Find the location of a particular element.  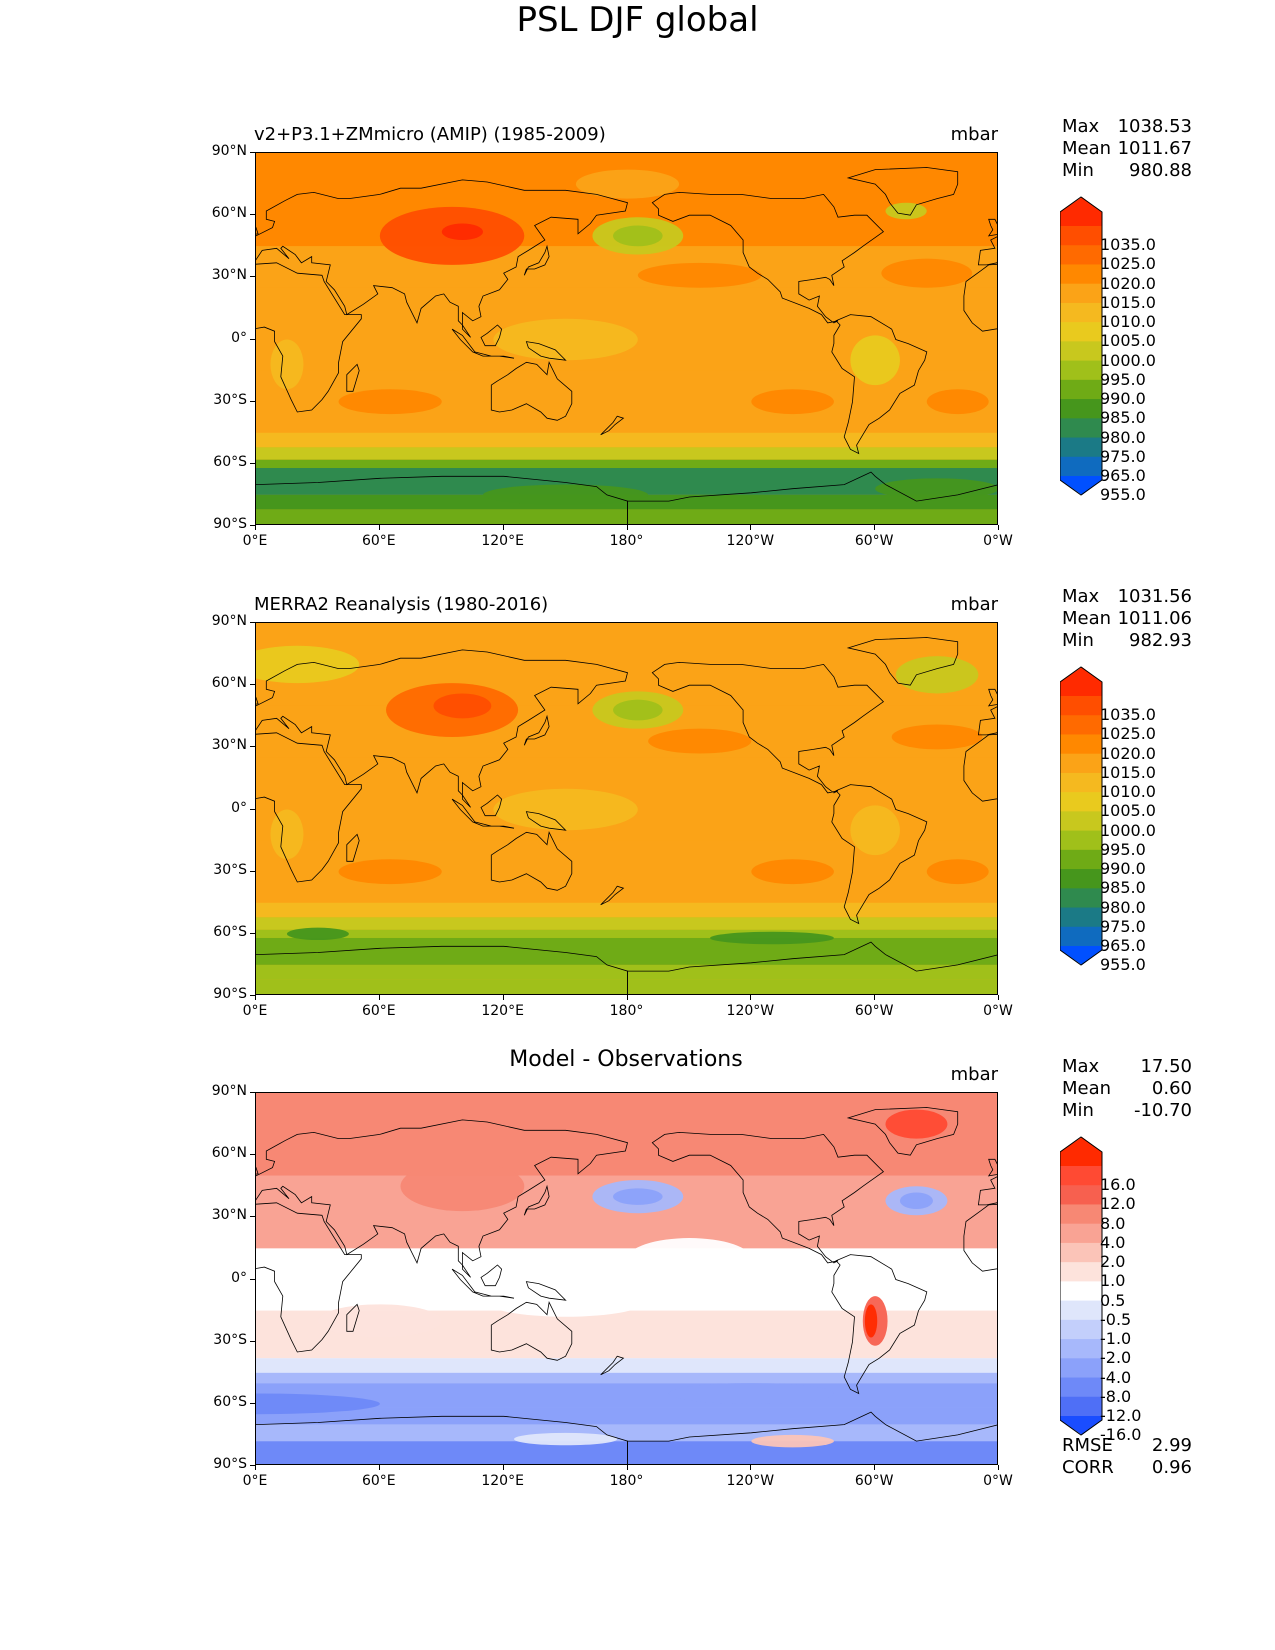

colorbar-tick-label: -12.0 is located at coordinates (1121, 1415).